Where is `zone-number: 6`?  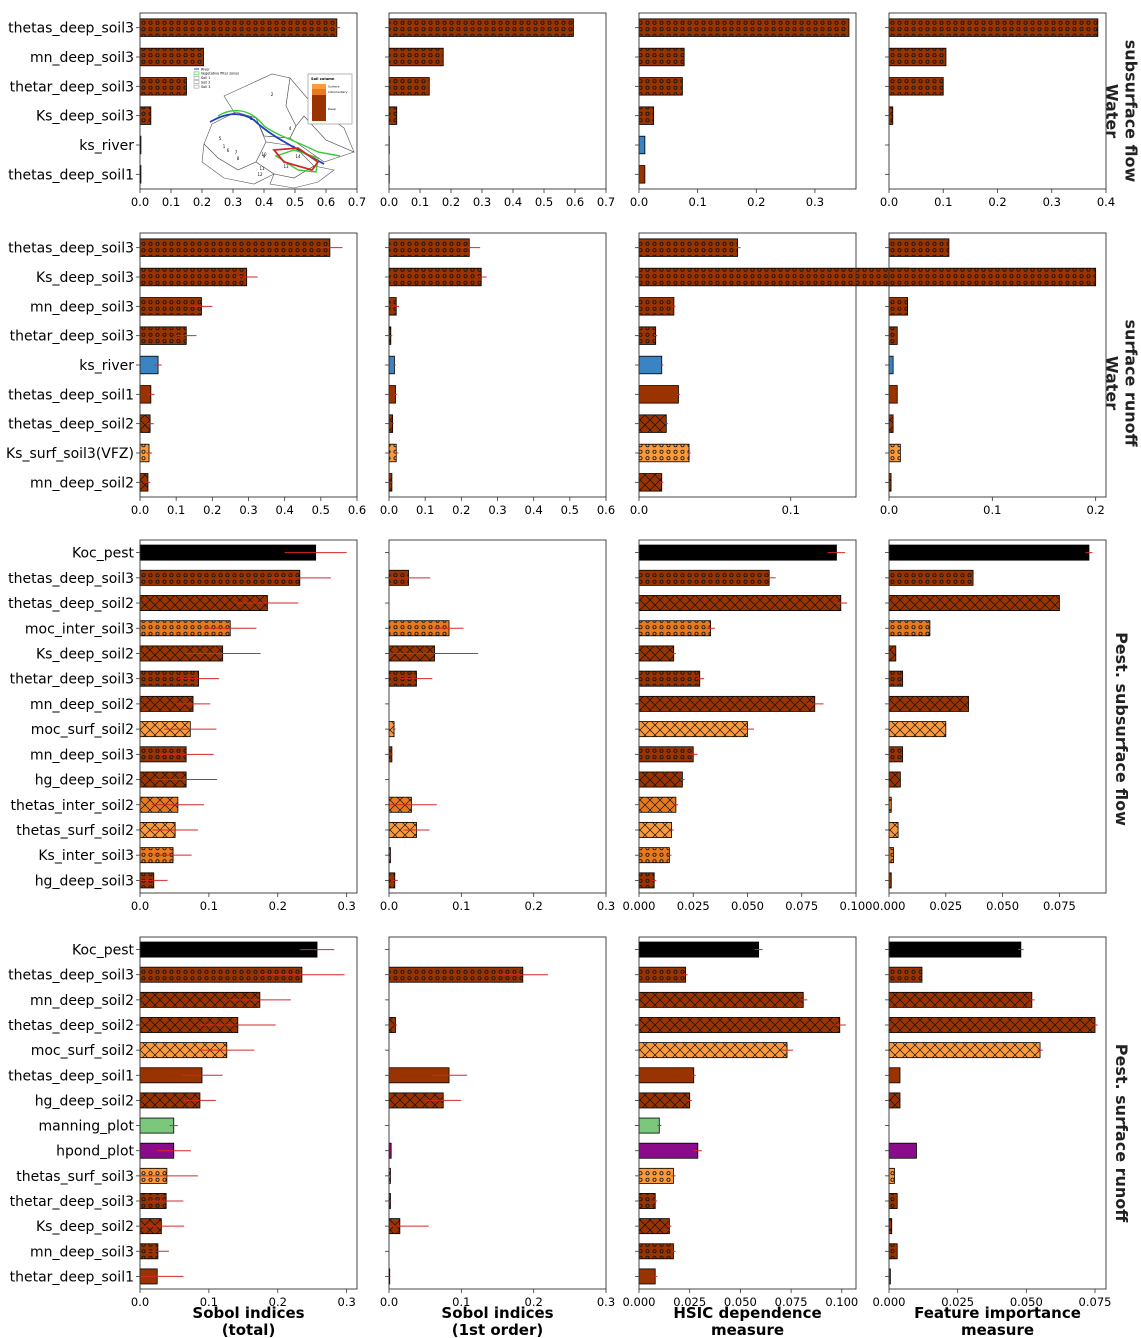
zone-number: 6 is located at coordinates (228, 150).